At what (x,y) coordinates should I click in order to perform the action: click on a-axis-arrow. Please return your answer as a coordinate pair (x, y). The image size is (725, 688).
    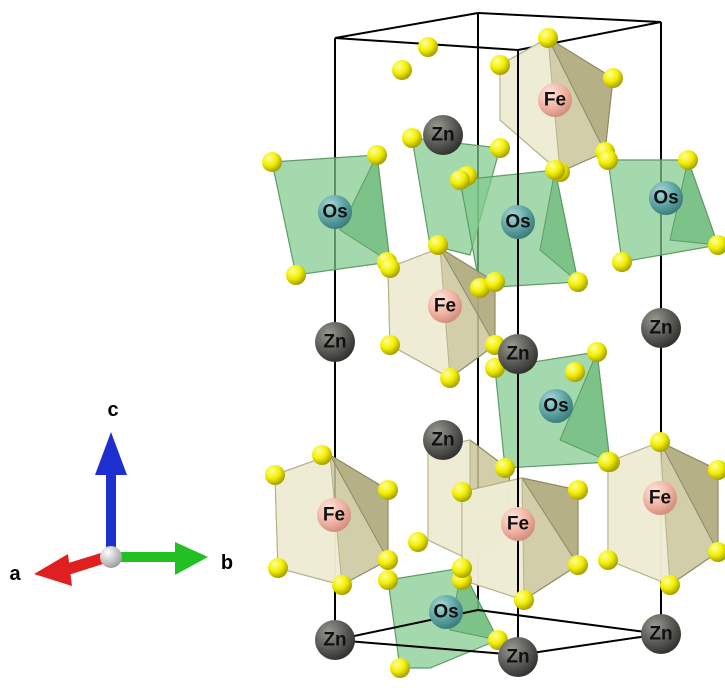
    Looking at the image, I should click on (70, 569).